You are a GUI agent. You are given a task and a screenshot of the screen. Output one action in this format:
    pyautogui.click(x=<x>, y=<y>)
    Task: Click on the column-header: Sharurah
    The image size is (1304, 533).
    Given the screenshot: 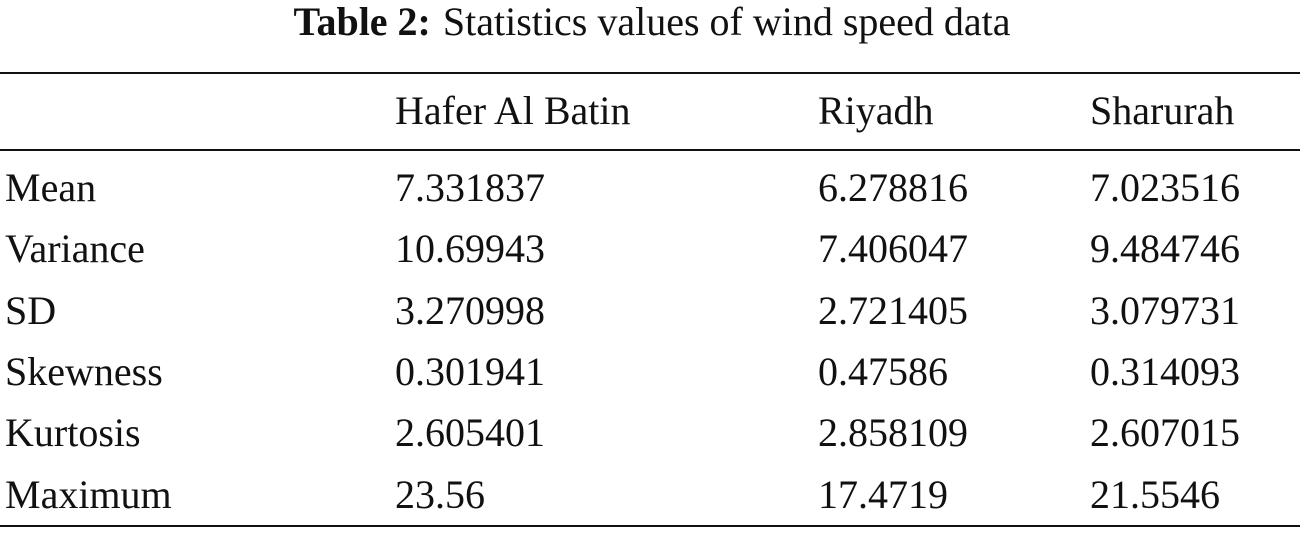 What is the action you would take?
    pyautogui.click(x=1162, y=110)
    